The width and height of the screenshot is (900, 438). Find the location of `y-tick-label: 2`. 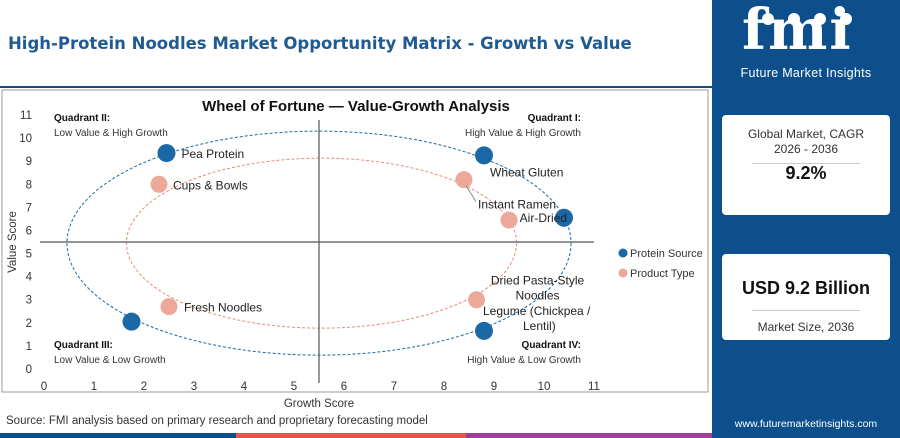

y-tick-label: 2 is located at coordinates (29, 324).